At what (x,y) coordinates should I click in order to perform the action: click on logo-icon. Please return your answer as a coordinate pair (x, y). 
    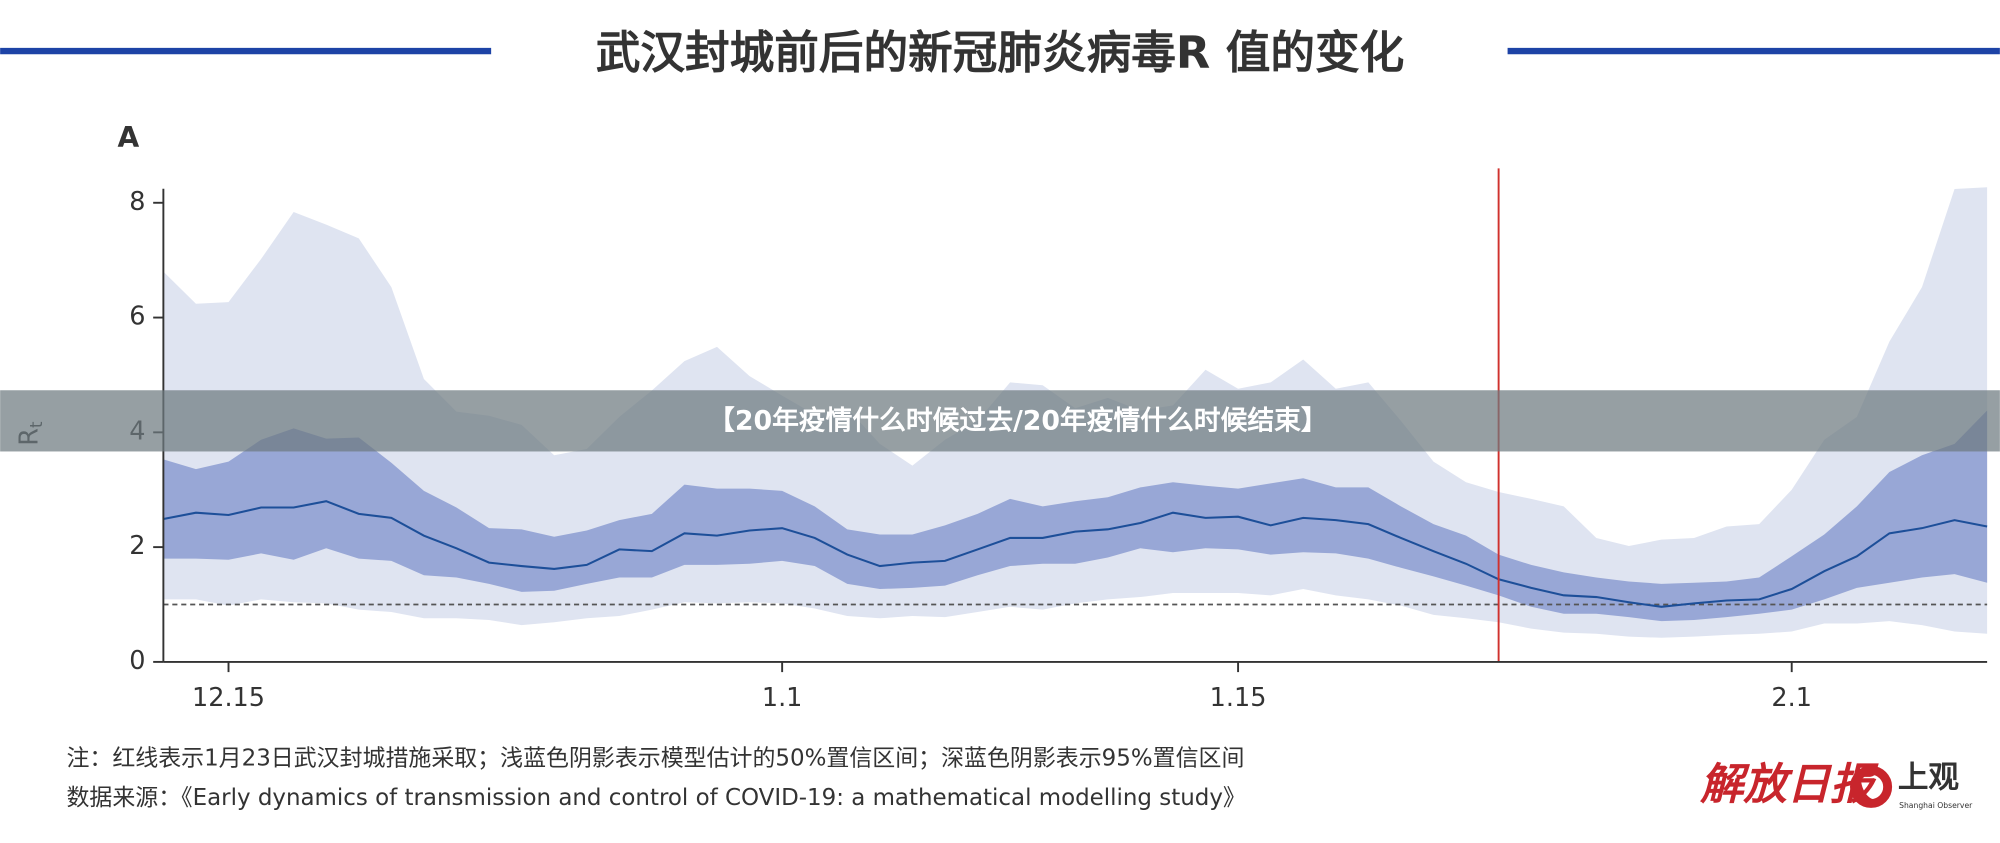
    Looking at the image, I should click on (1871, 786).